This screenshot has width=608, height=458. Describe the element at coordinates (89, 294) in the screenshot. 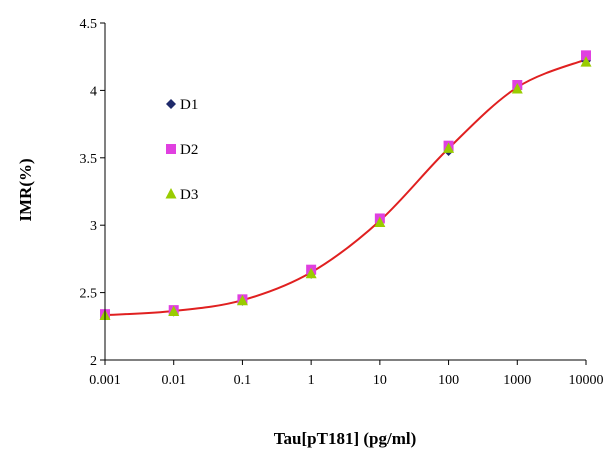

I see `y-tick-label: 2.5` at that location.